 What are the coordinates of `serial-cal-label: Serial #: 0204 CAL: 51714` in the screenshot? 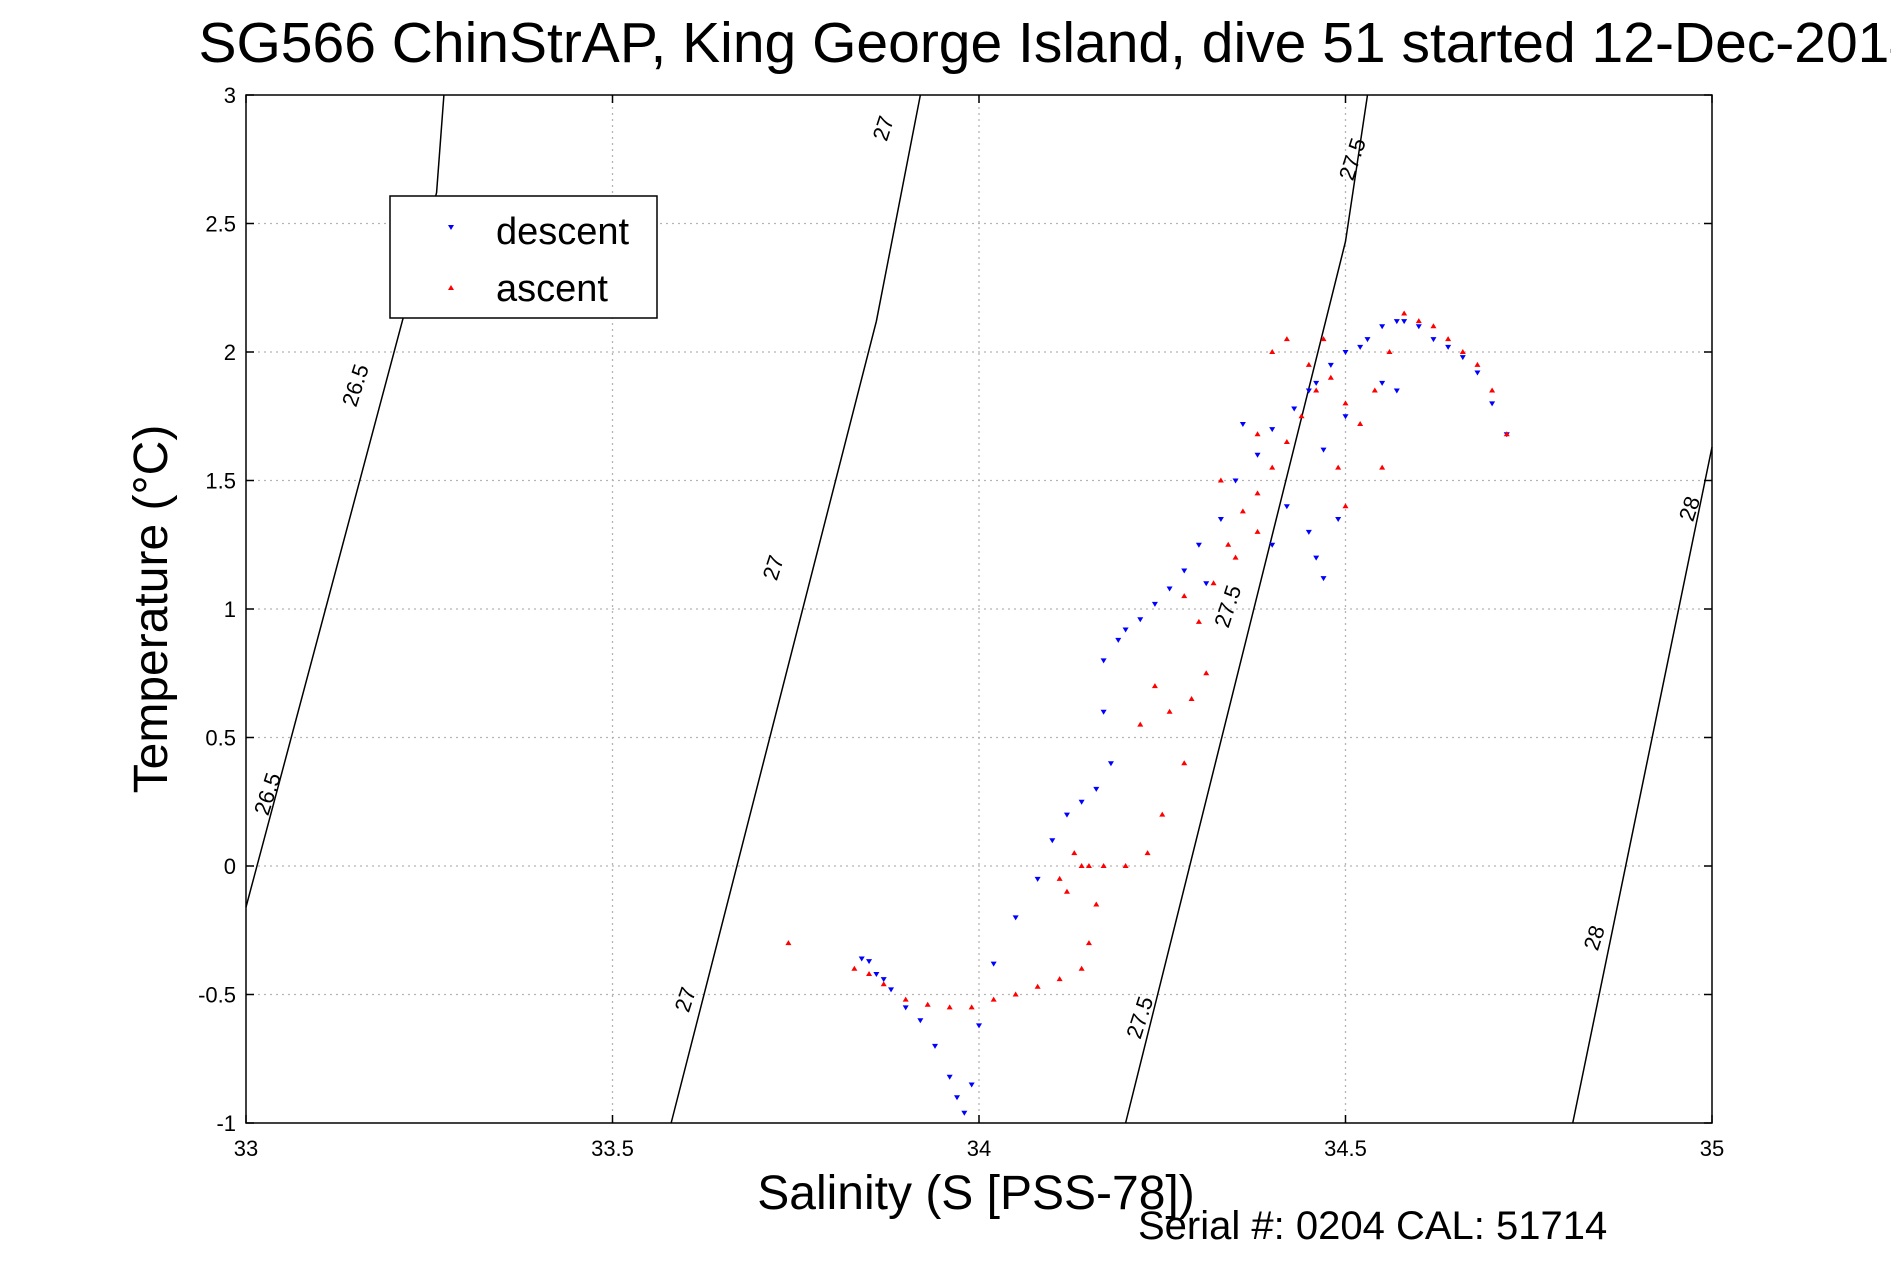 It's located at (1372, 1226).